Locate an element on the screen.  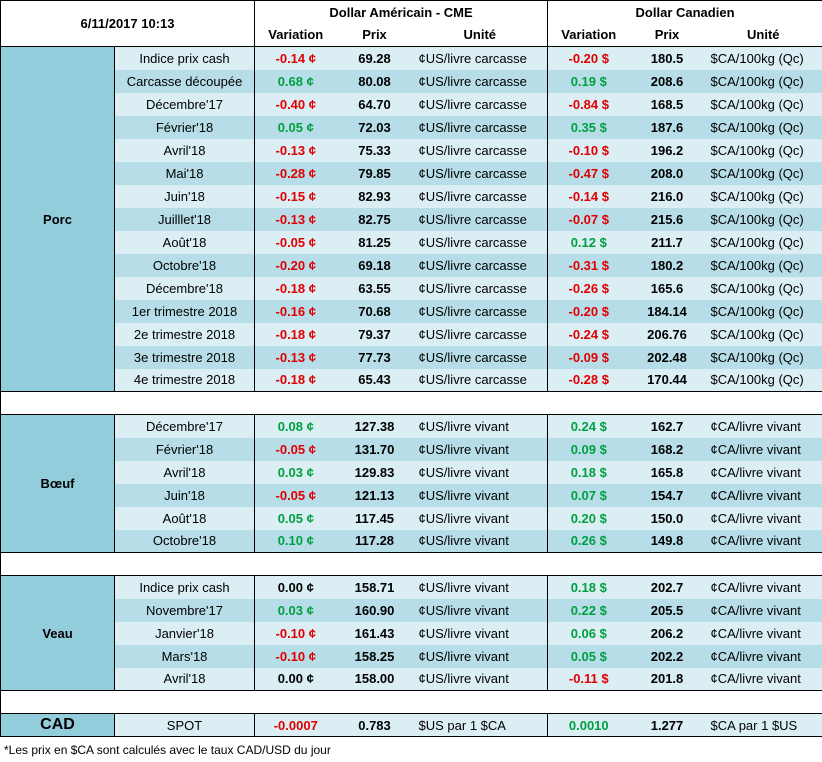
us-price: 158.25 is located at coordinates (374, 656).